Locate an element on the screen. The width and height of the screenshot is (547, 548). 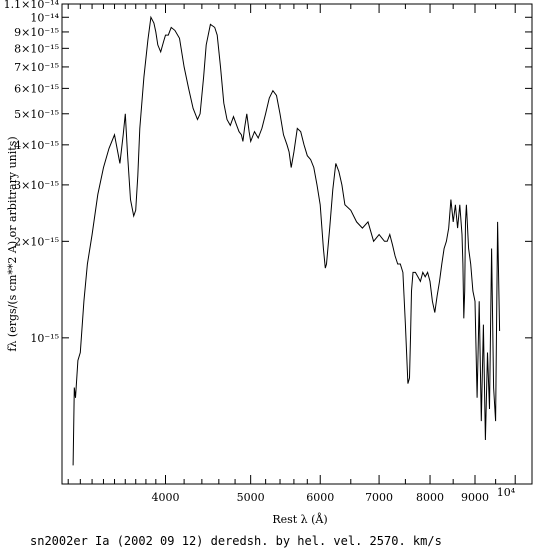
y-tick-label: 3×10⁻¹⁵ is located at coordinates (36, 185).